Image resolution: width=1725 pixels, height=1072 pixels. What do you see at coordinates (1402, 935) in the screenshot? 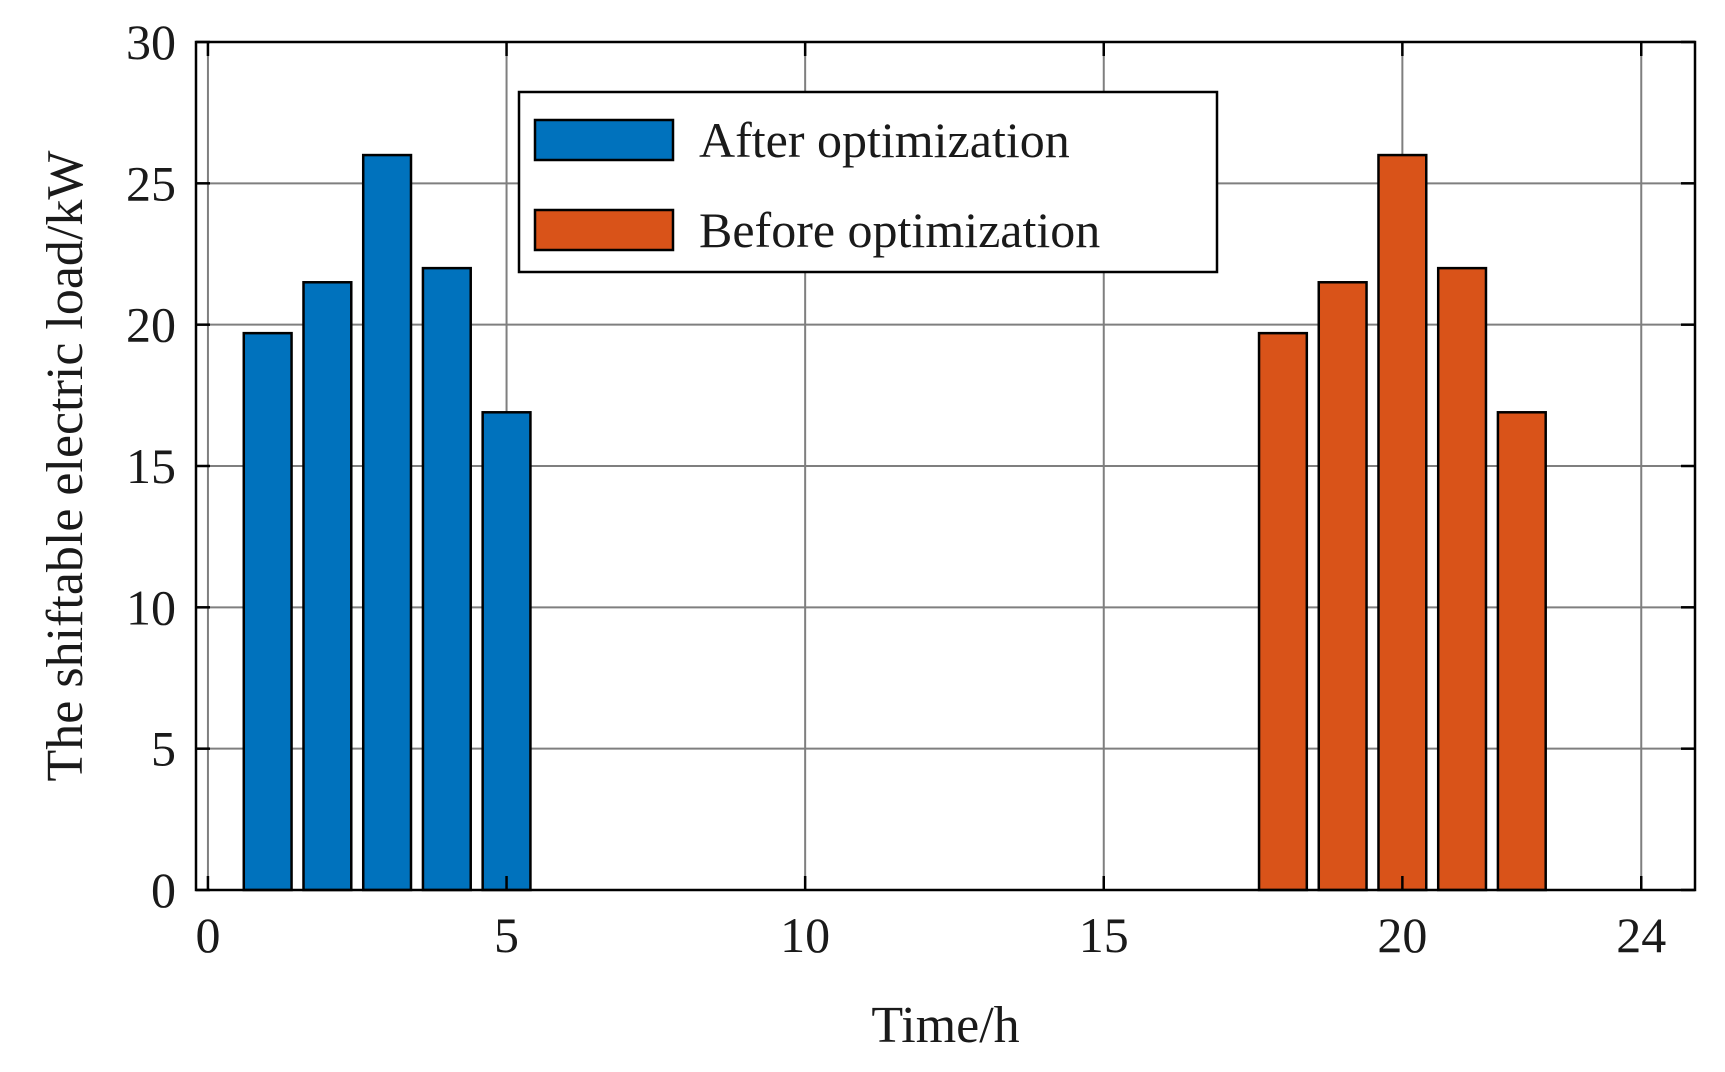
I see `x-tick-label: 20` at bounding box center [1402, 935].